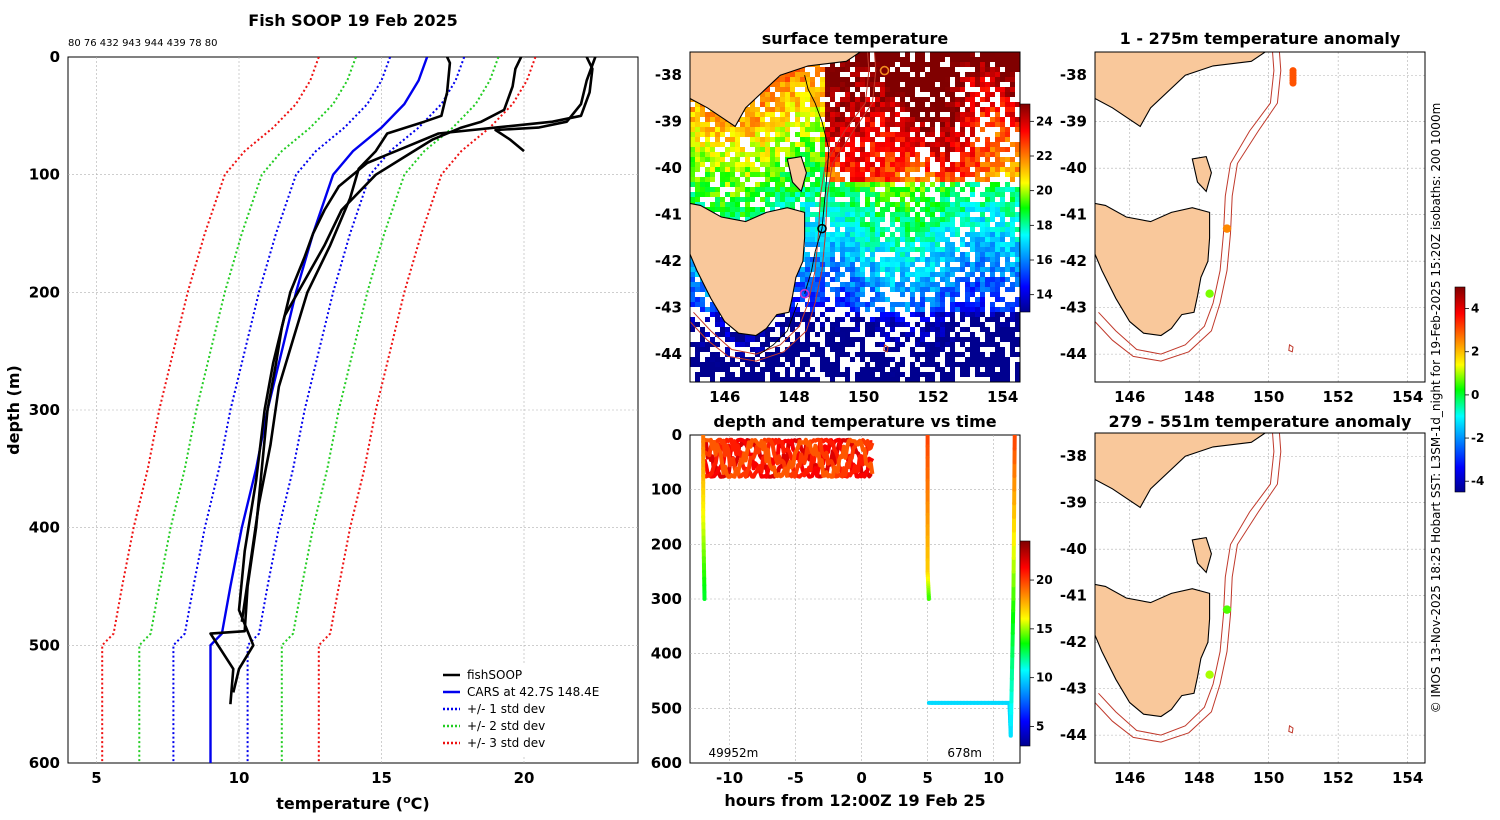 The image size is (1500, 820). What do you see at coordinates (506, 726) in the screenshot?
I see `legend-label-std2: +/- 2 std dev` at bounding box center [506, 726].